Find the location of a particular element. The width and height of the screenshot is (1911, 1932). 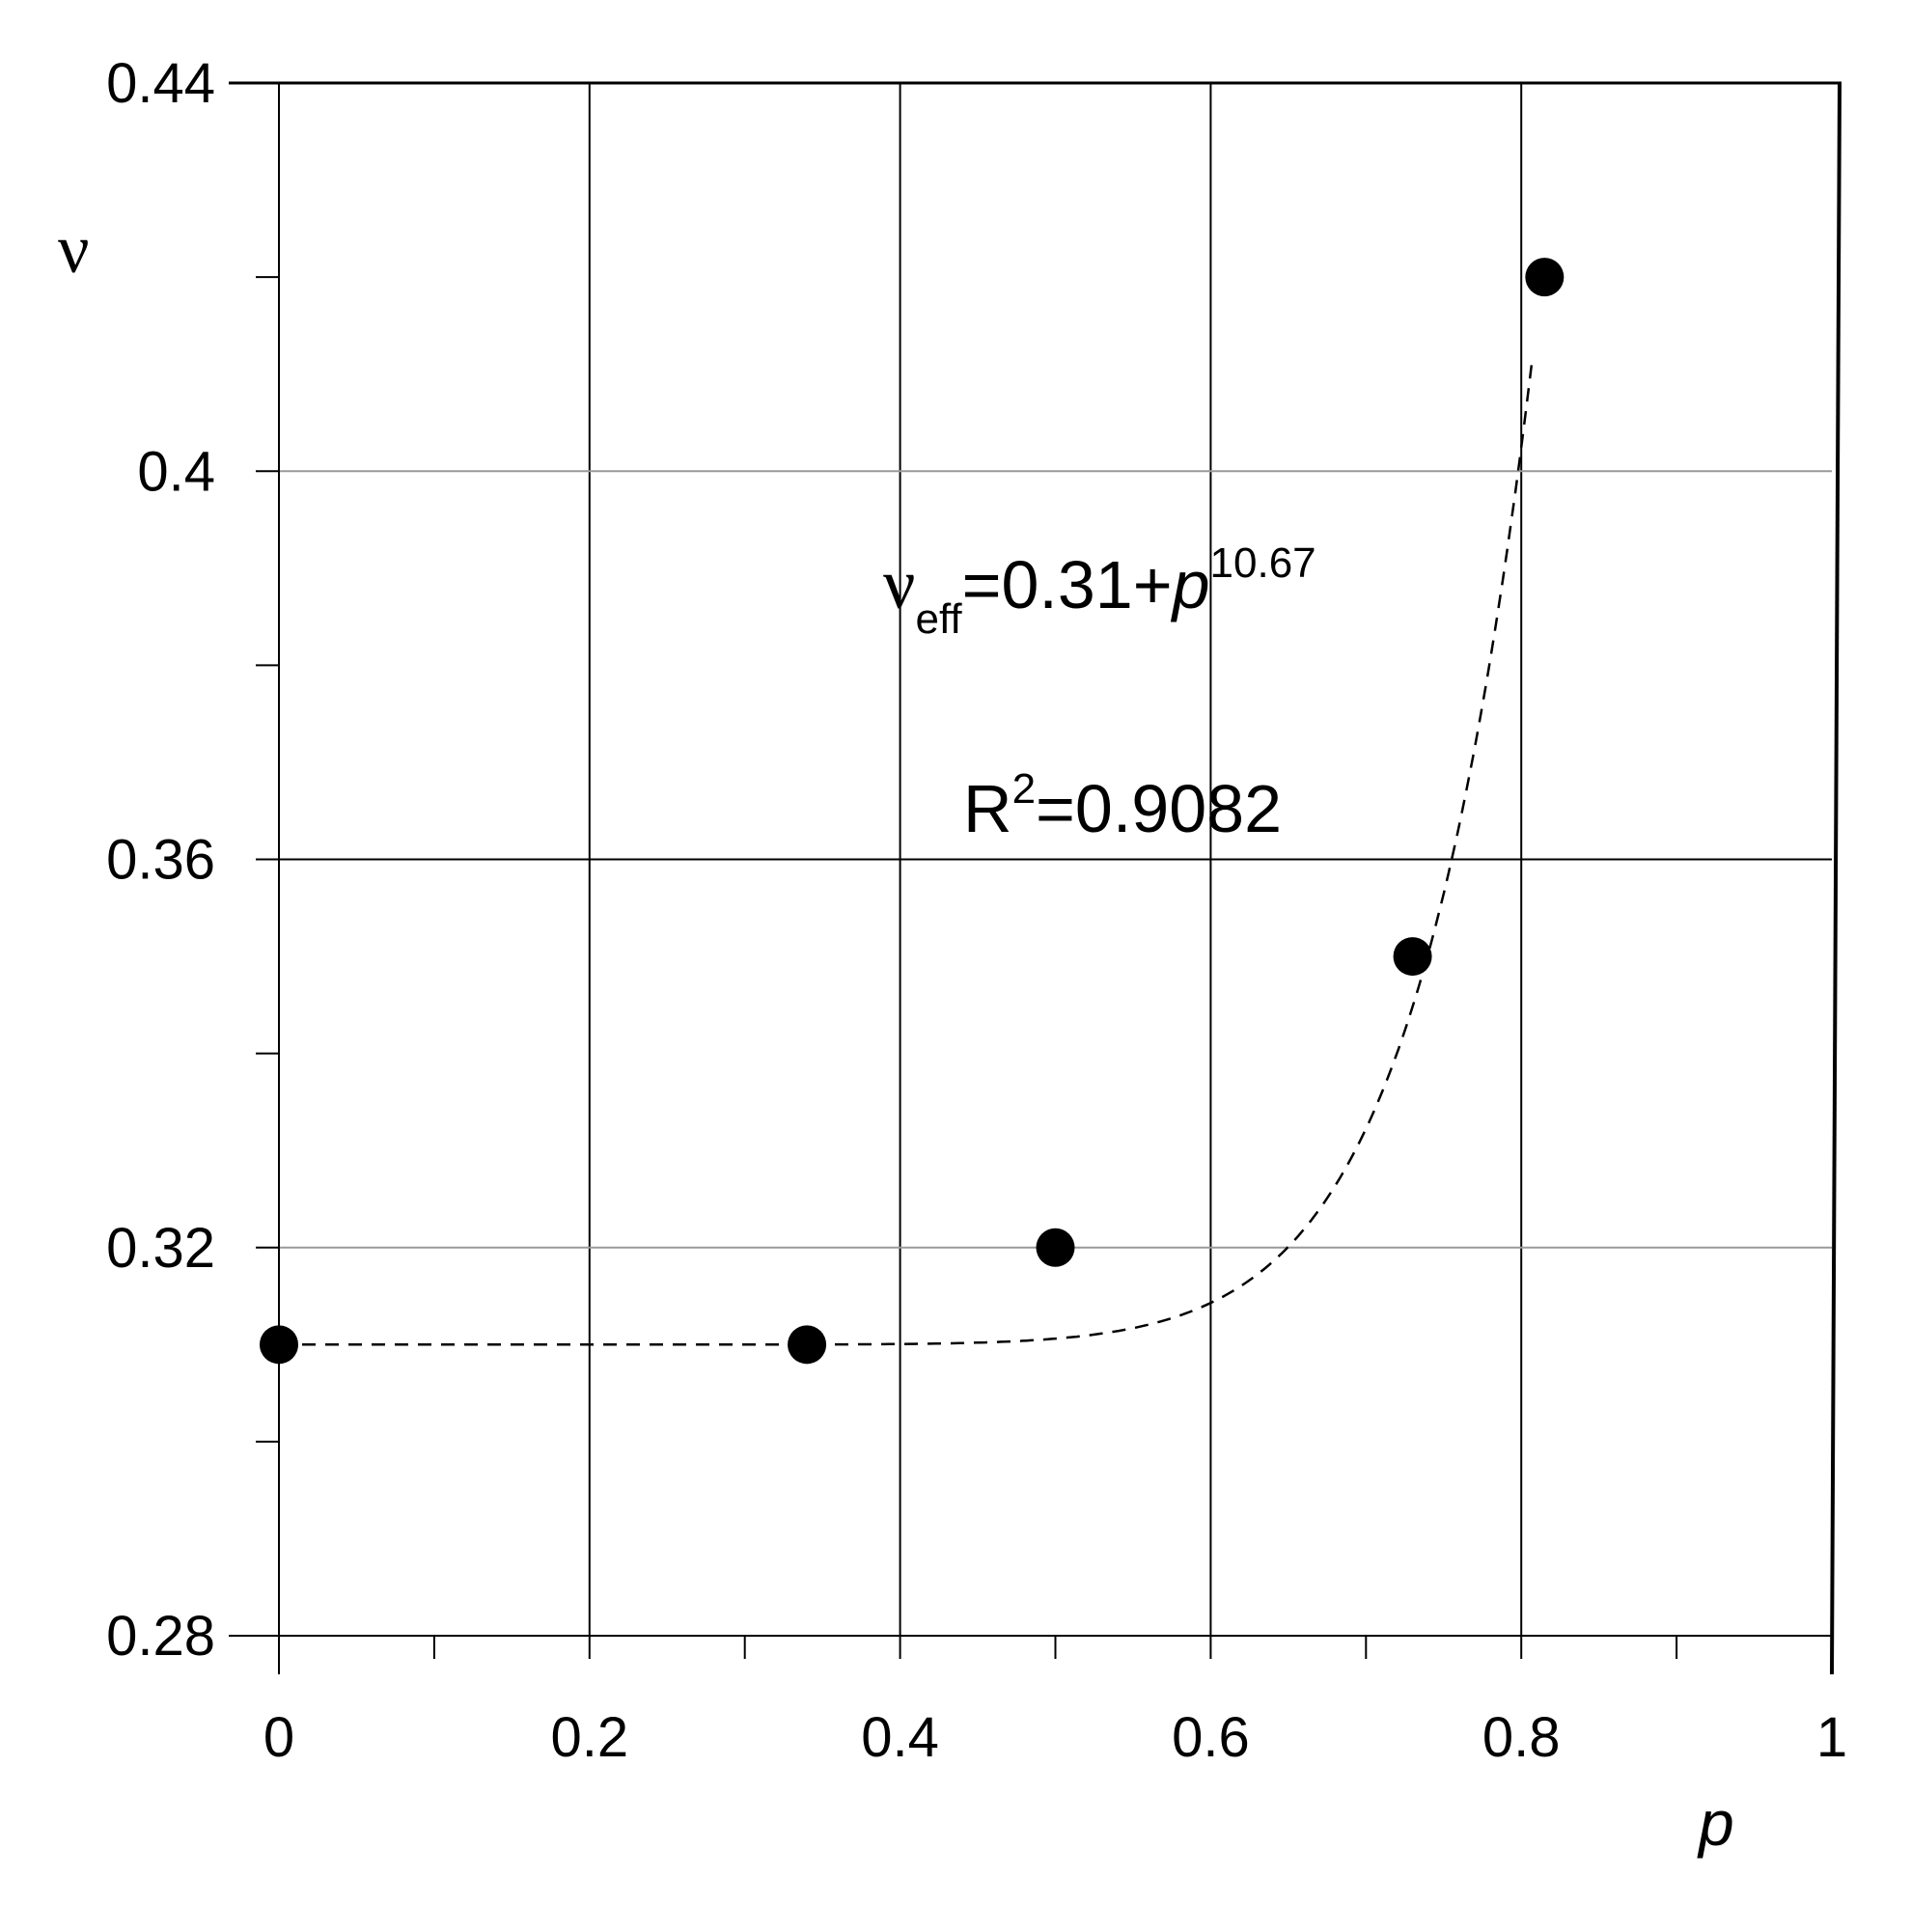

fit-equation-variable: p is located at coordinates (1190, 584).